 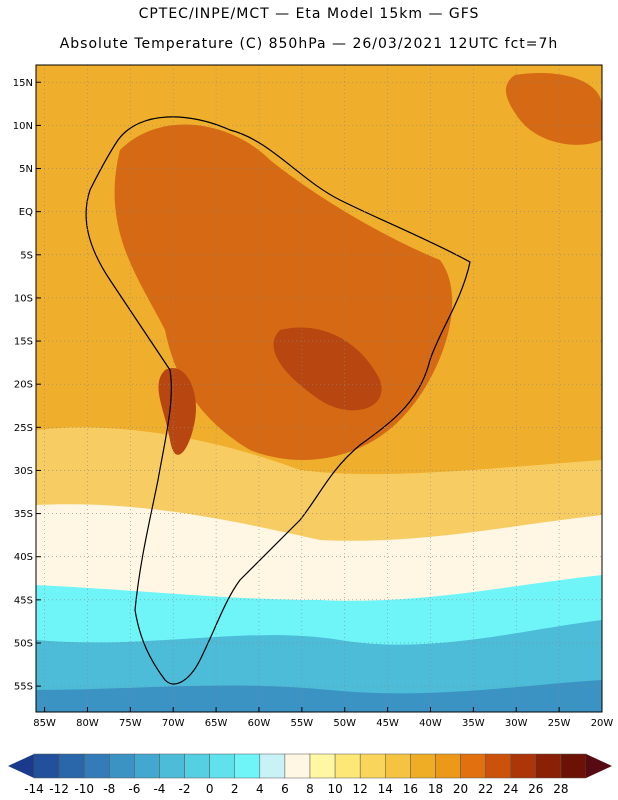 I want to click on lat-tick-label: 15N, so click(x=23, y=83).